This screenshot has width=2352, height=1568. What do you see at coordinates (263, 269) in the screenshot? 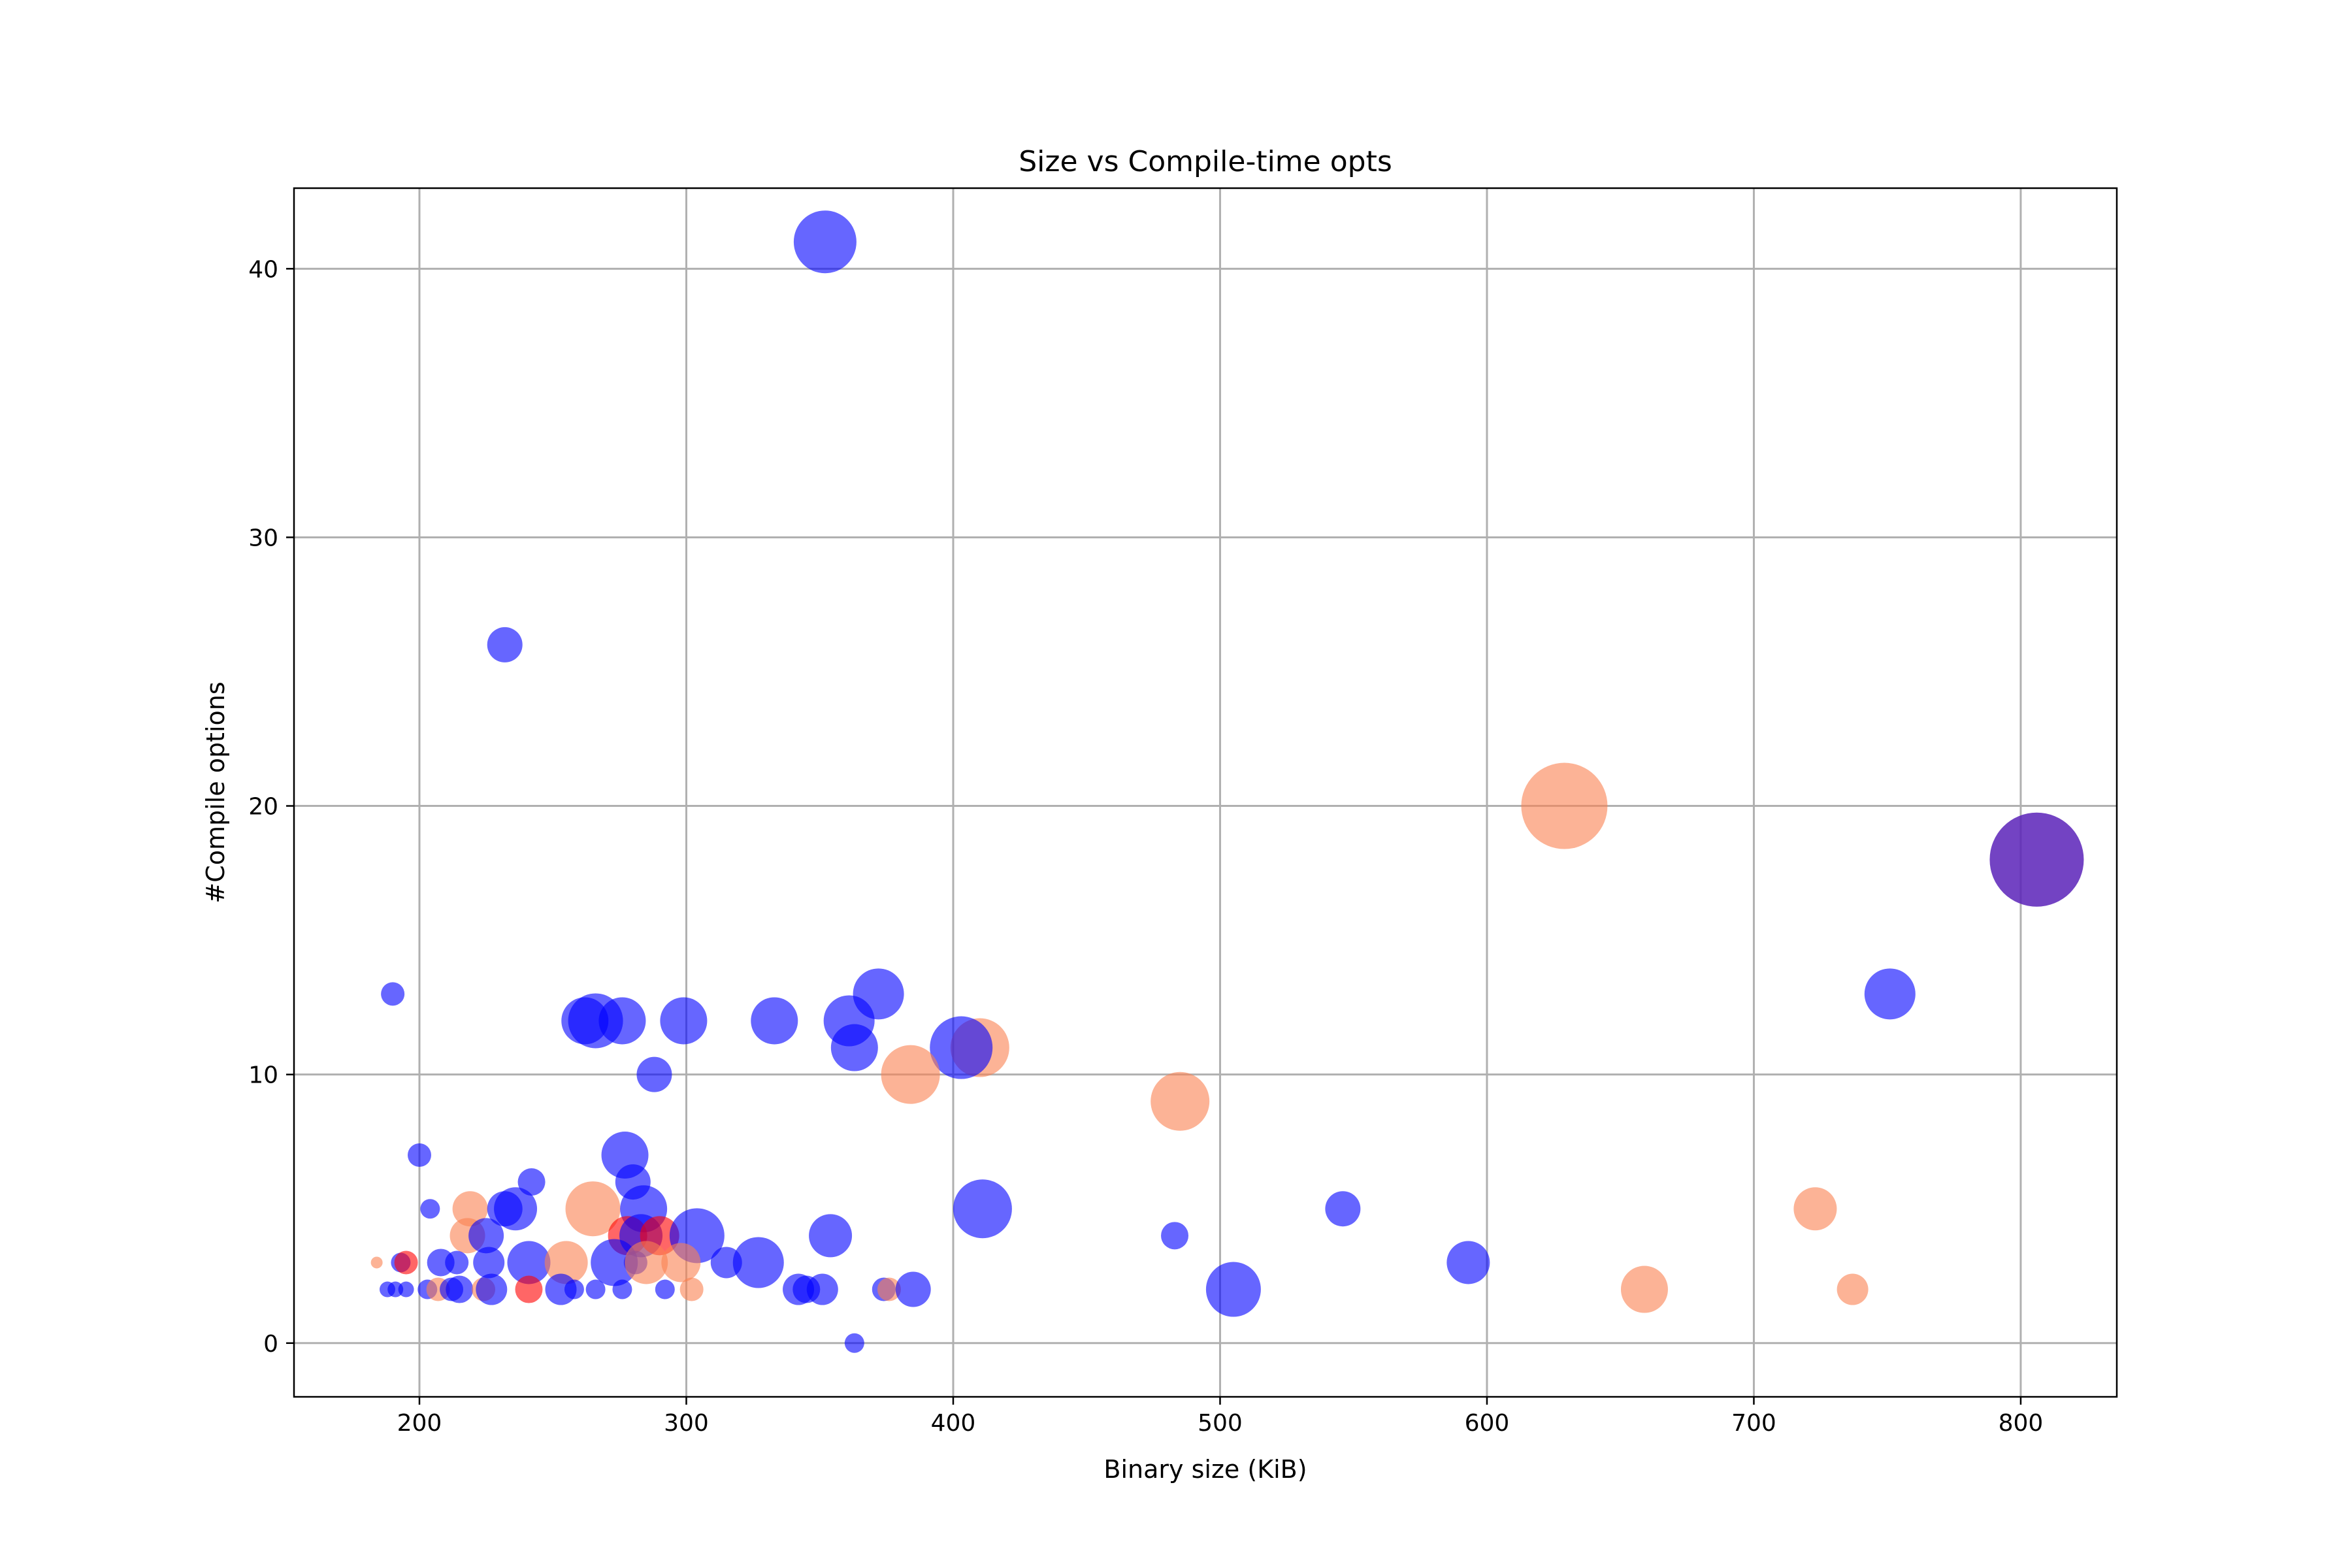
I see `y-tick-label: 40` at bounding box center [263, 269].